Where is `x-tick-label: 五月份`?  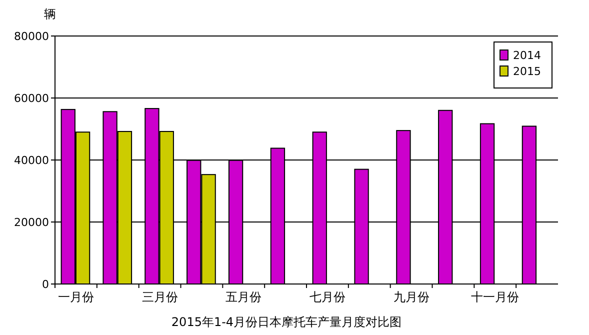
x-tick-label: 五月份 is located at coordinates (244, 297).